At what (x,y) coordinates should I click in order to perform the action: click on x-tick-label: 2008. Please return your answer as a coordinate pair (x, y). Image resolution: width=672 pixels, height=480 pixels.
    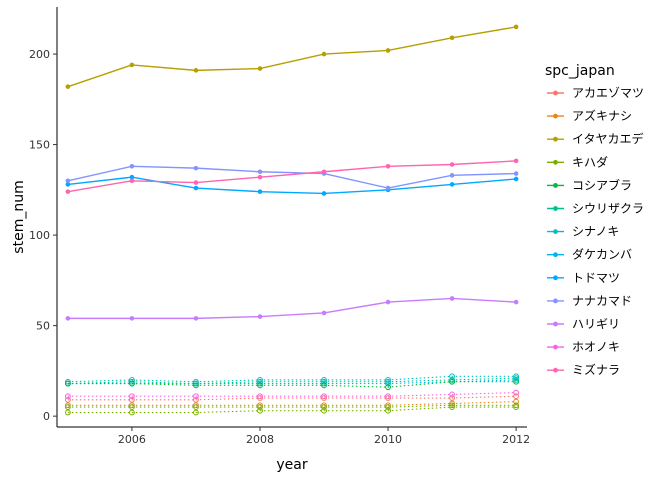
    Looking at the image, I should click on (260, 439).